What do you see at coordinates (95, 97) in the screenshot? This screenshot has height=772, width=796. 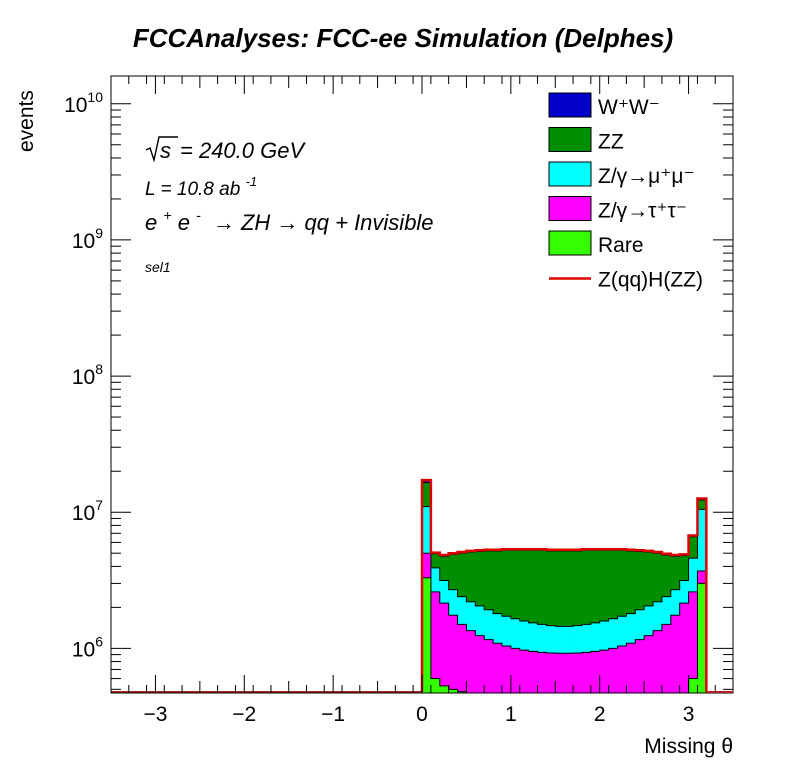 I see `y-tick-exp: 10` at bounding box center [95, 97].